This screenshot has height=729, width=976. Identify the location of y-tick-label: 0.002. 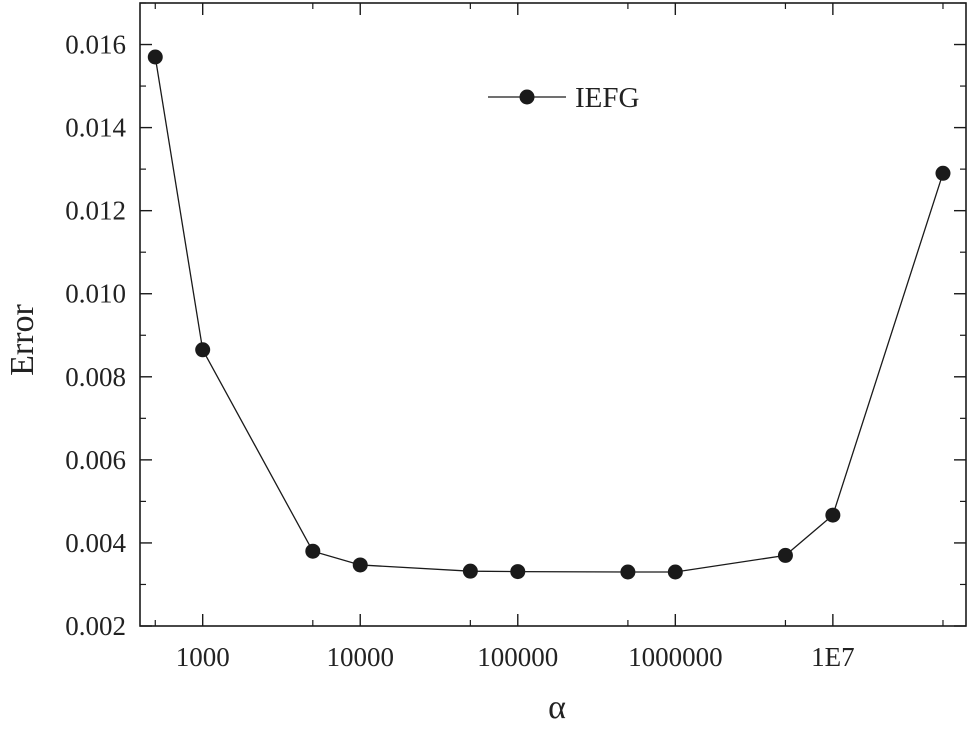
(95, 626).